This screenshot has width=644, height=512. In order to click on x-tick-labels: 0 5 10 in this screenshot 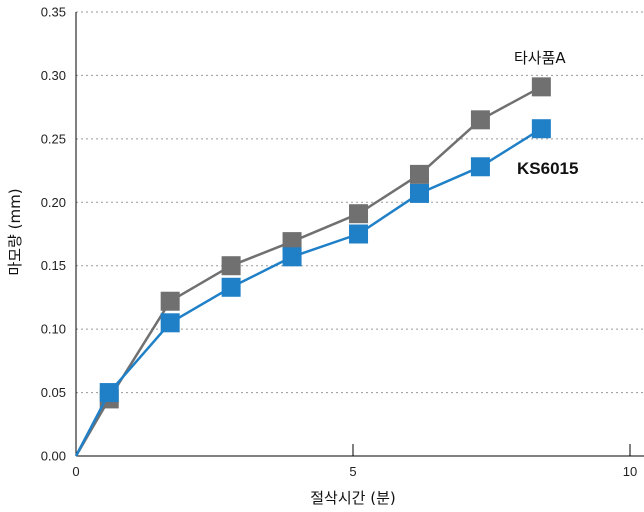, I will do `click(354, 471)`.